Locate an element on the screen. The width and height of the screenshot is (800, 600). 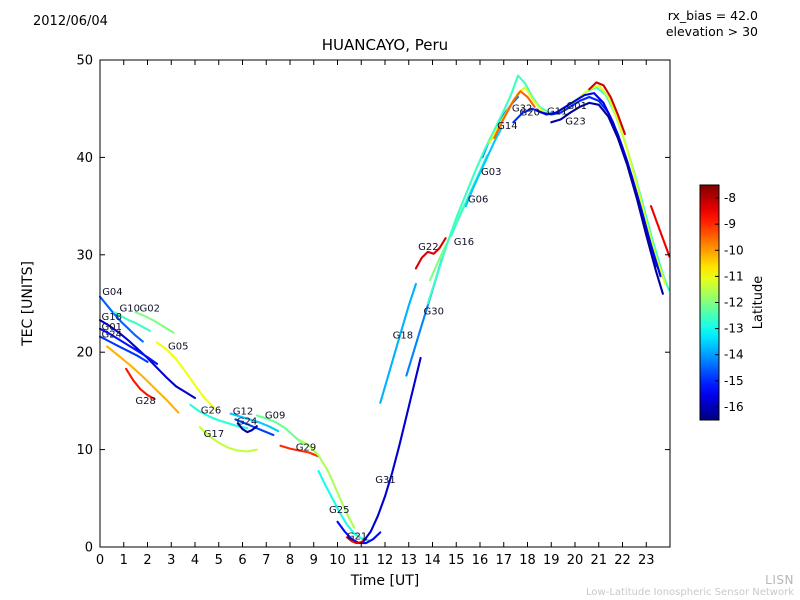
y-tick-label: 30 is located at coordinates (84, 255).